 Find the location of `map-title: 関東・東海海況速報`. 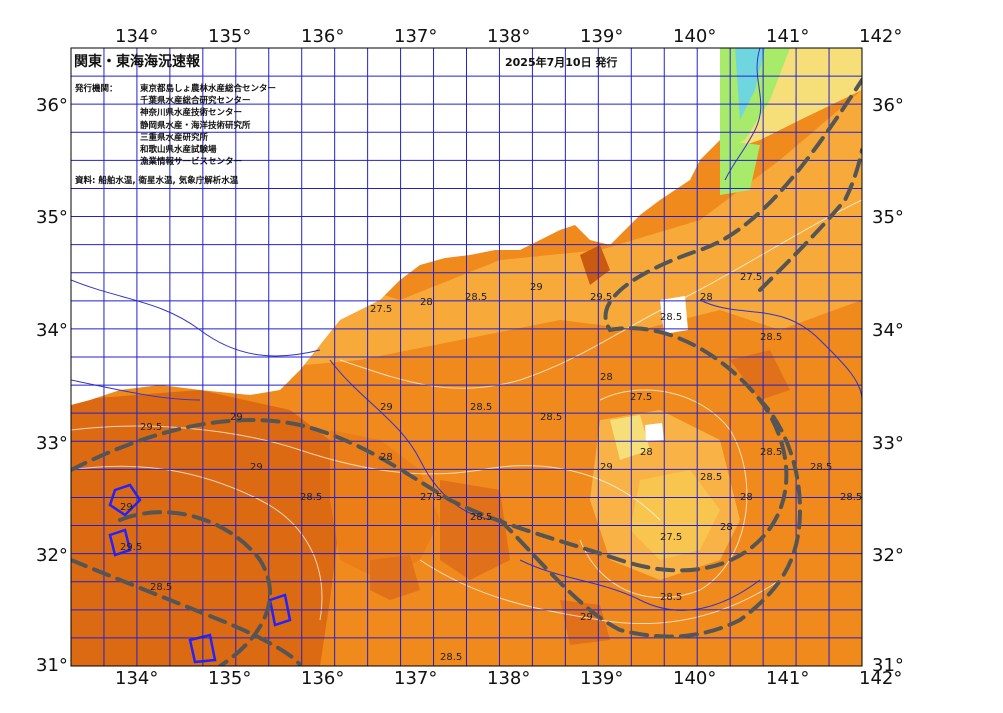

map-title: 関東・東海海況速報 is located at coordinates (137, 62).